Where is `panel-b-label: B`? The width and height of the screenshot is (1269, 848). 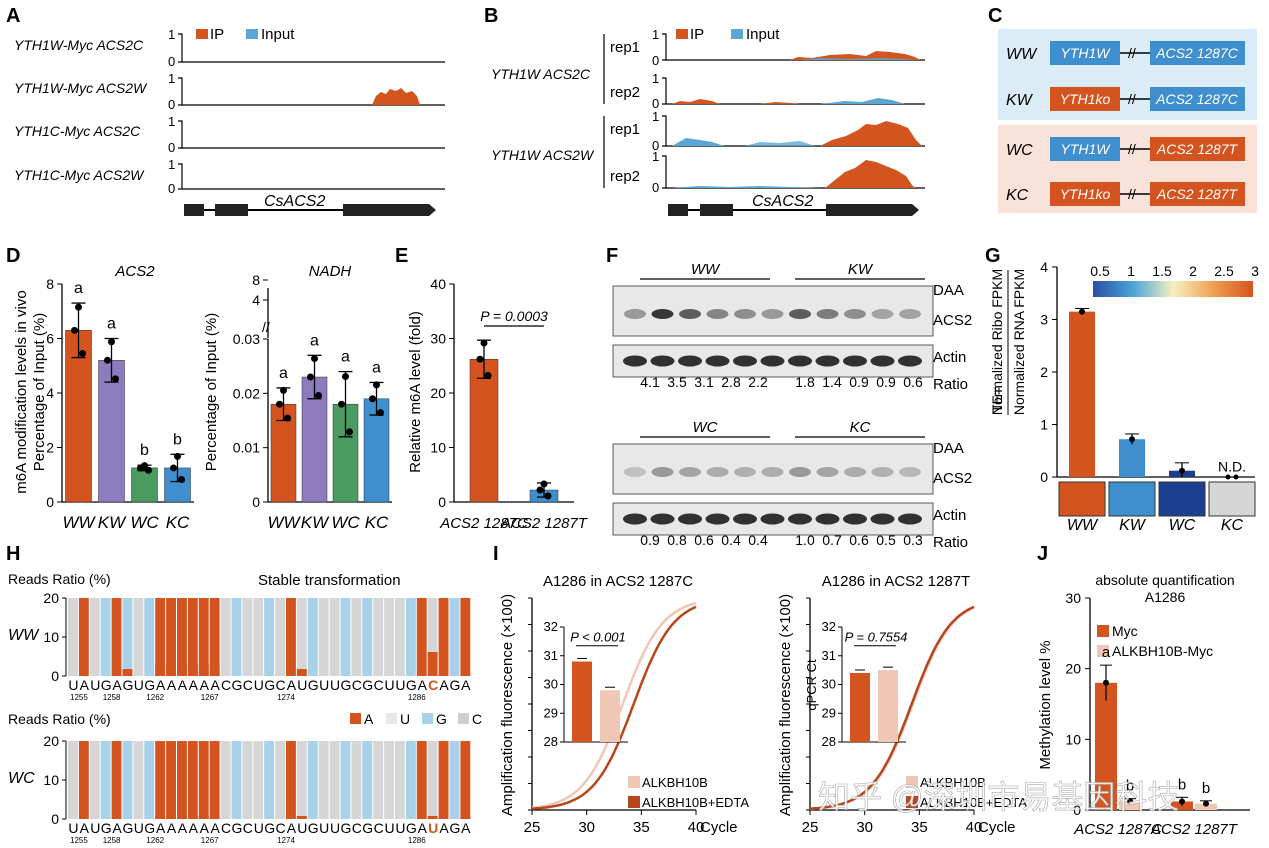
panel-b-label: B is located at coordinates (491, 16).